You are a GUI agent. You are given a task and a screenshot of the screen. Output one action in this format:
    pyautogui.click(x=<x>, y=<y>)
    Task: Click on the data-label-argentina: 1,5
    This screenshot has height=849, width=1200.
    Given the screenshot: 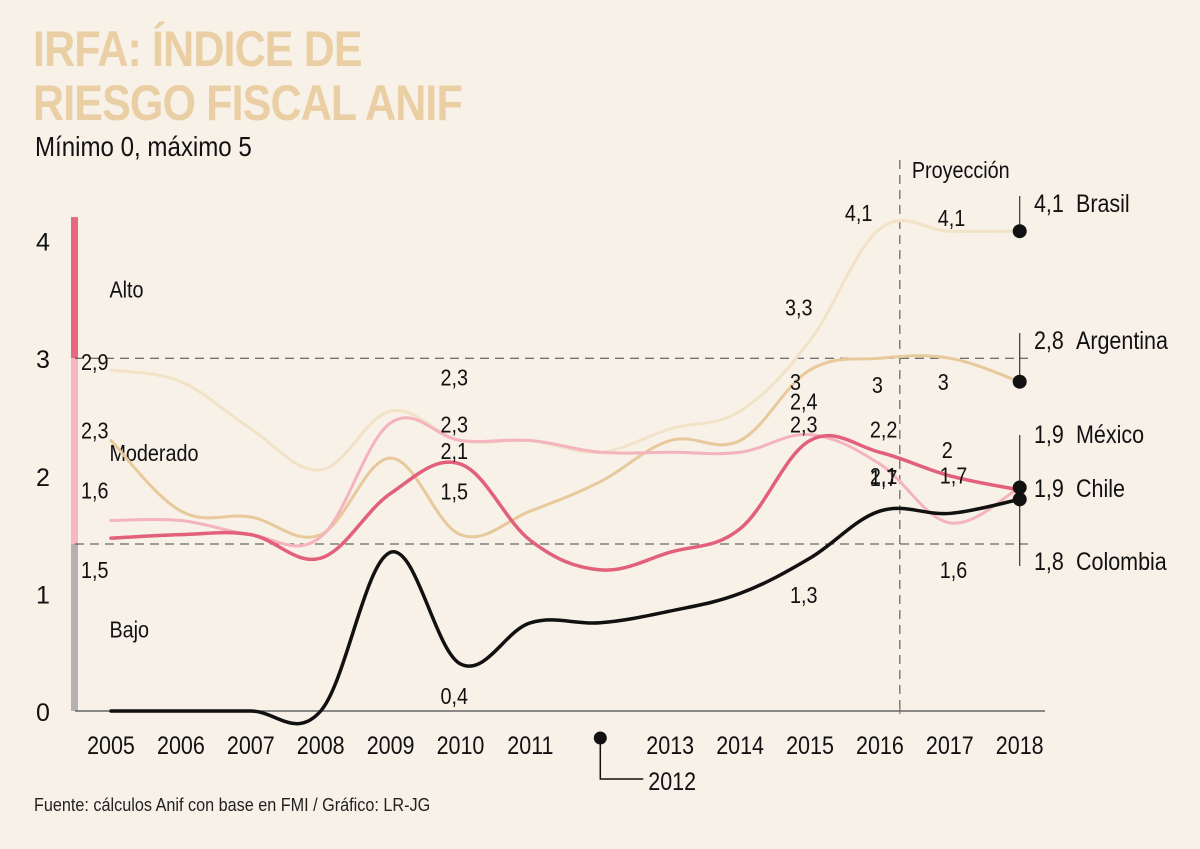 What is the action you would take?
    pyautogui.click(x=454, y=492)
    